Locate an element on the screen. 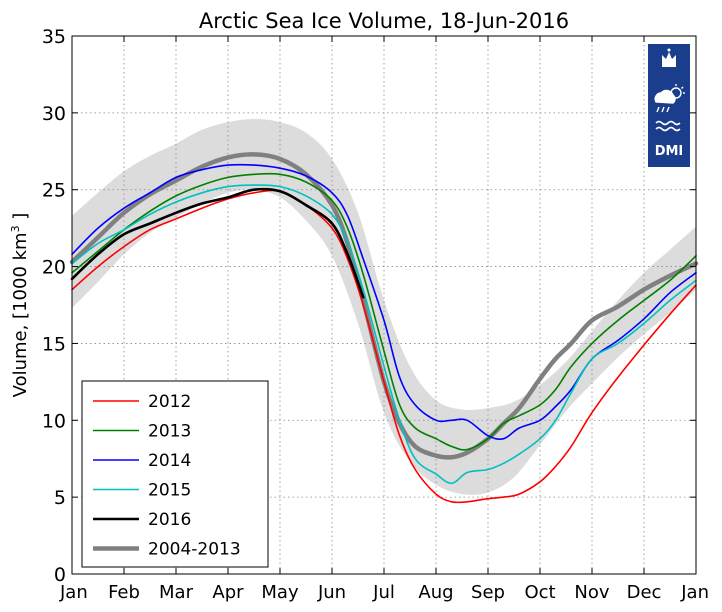 Image resolution: width=722 pixels, height=612 pixels. y-tick-label: 15 is located at coordinates (54, 344).